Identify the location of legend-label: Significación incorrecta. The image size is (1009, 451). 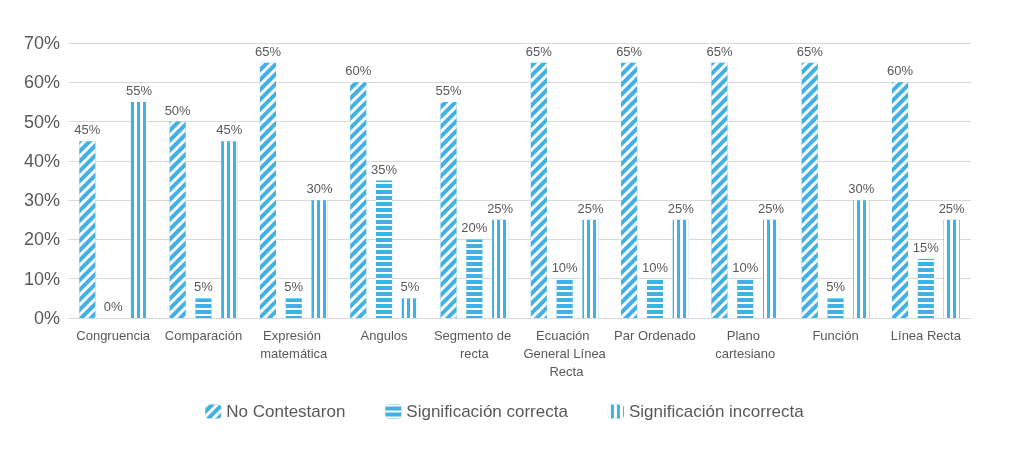
(716, 411).